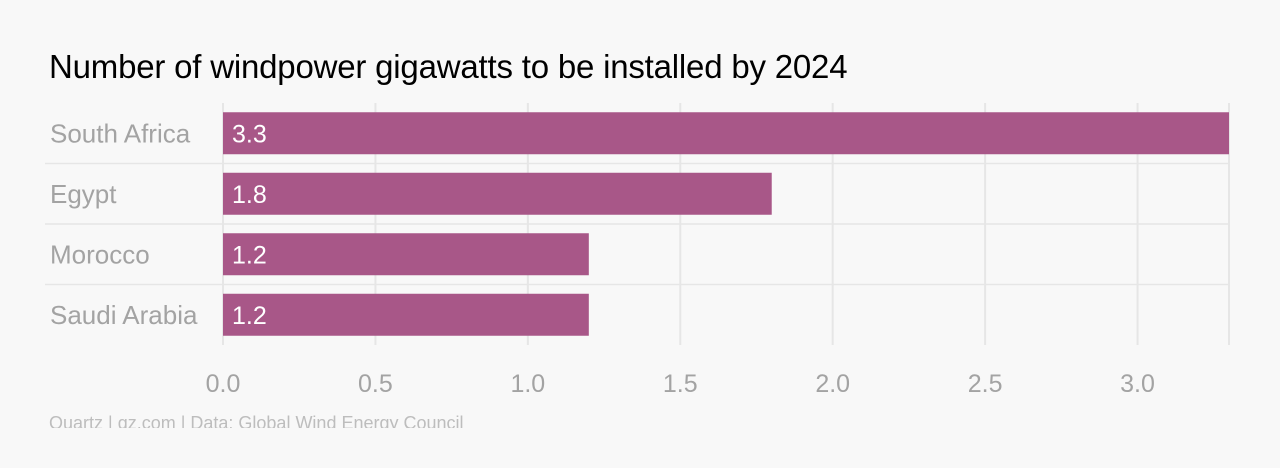  Describe the element at coordinates (100, 254) in the screenshot. I see `category-label: Morocco` at that location.